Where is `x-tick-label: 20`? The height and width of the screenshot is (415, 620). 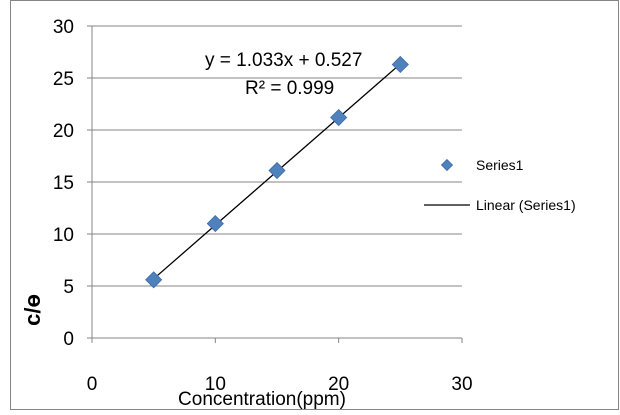 x-tick-label: 20 is located at coordinates (338, 384).